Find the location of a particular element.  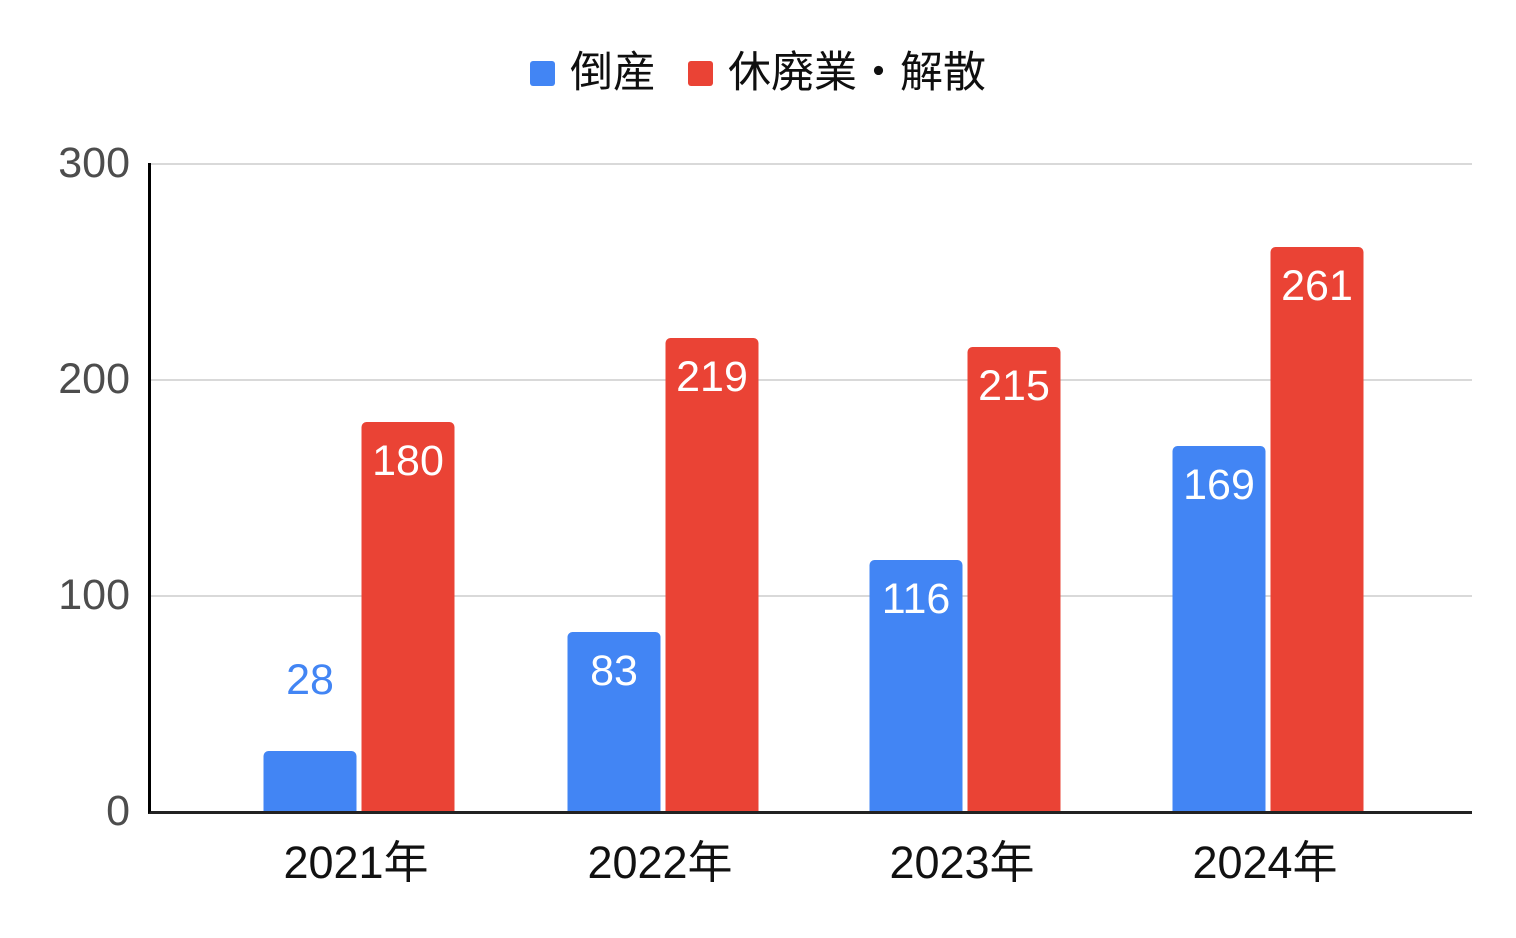

bar: 215 is located at coordinates (1014, 579).